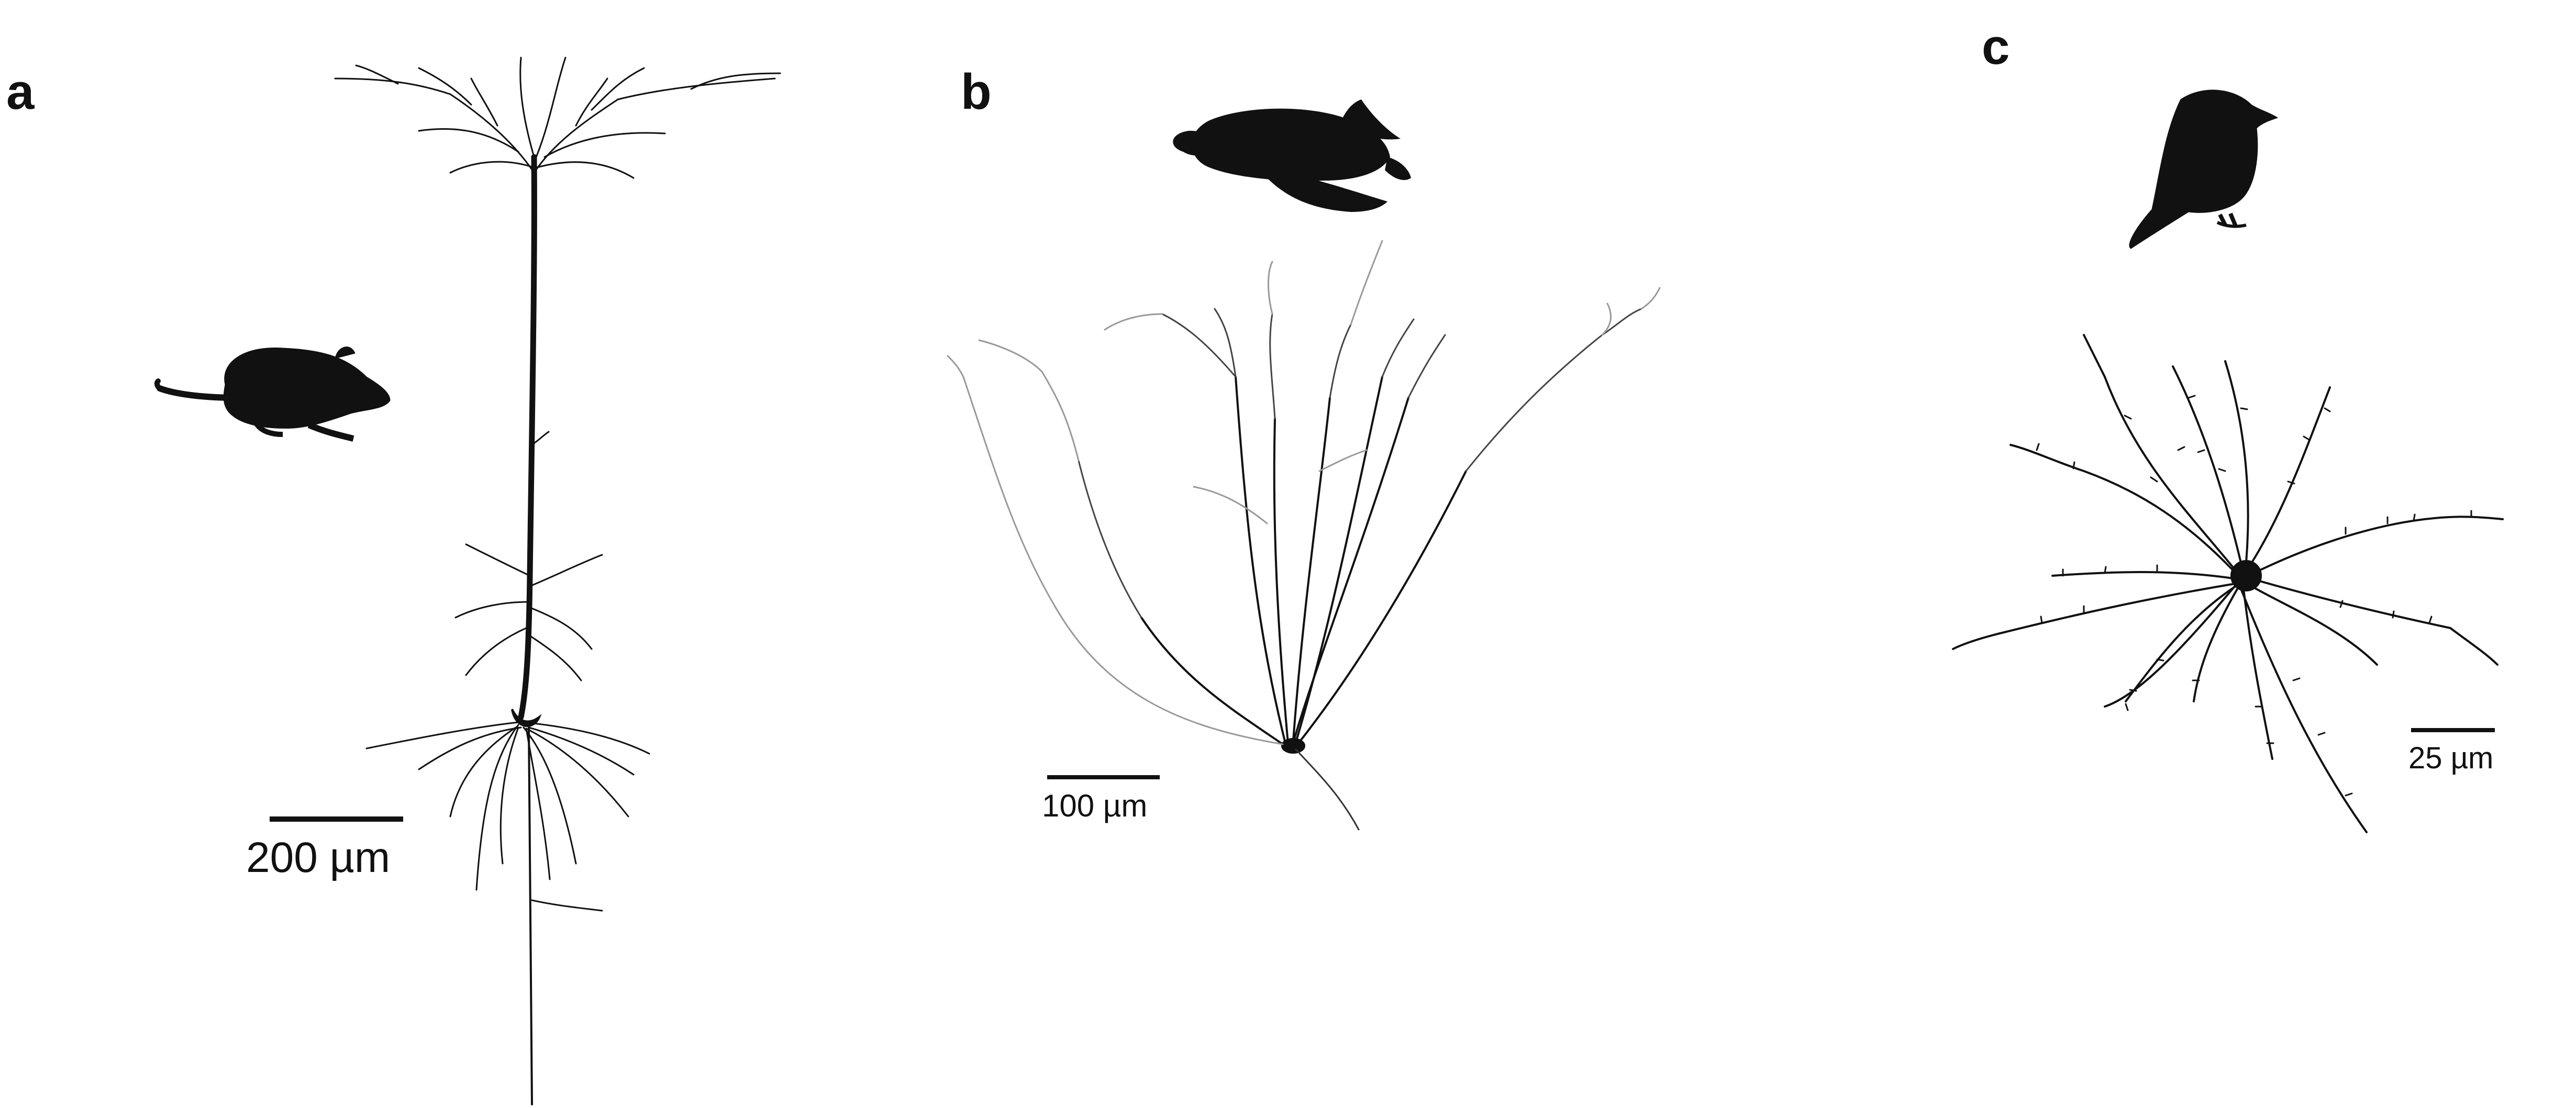 The image size is (2576, 1108). I want to click on panel-c-figure, so click(2228, 461).